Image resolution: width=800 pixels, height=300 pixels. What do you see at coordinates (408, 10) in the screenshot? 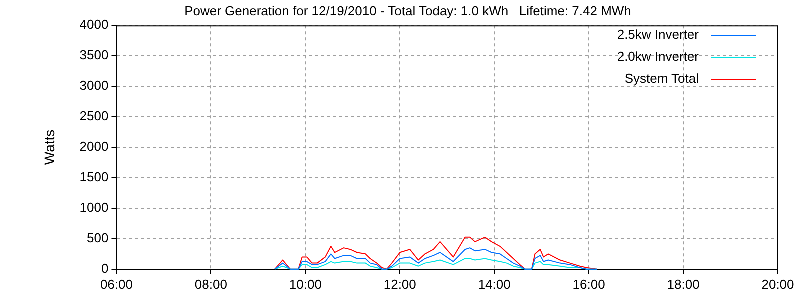
I see `chart-title: Power Generation for 12/19/2010 - Total Today: 1.0 kWh Lifetime: 7.42 MWh` at bounding box center [408, 10].